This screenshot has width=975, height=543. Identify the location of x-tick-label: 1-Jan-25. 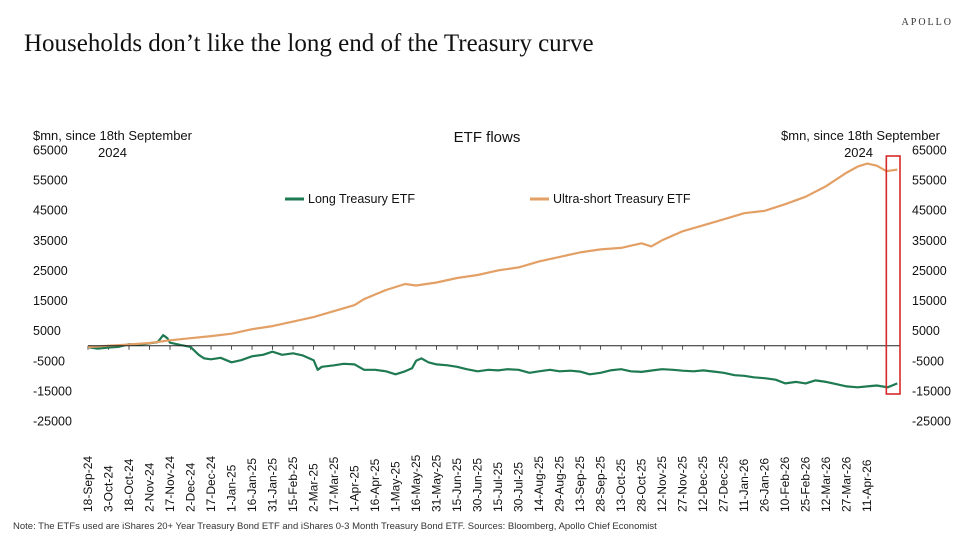
(232, 488).